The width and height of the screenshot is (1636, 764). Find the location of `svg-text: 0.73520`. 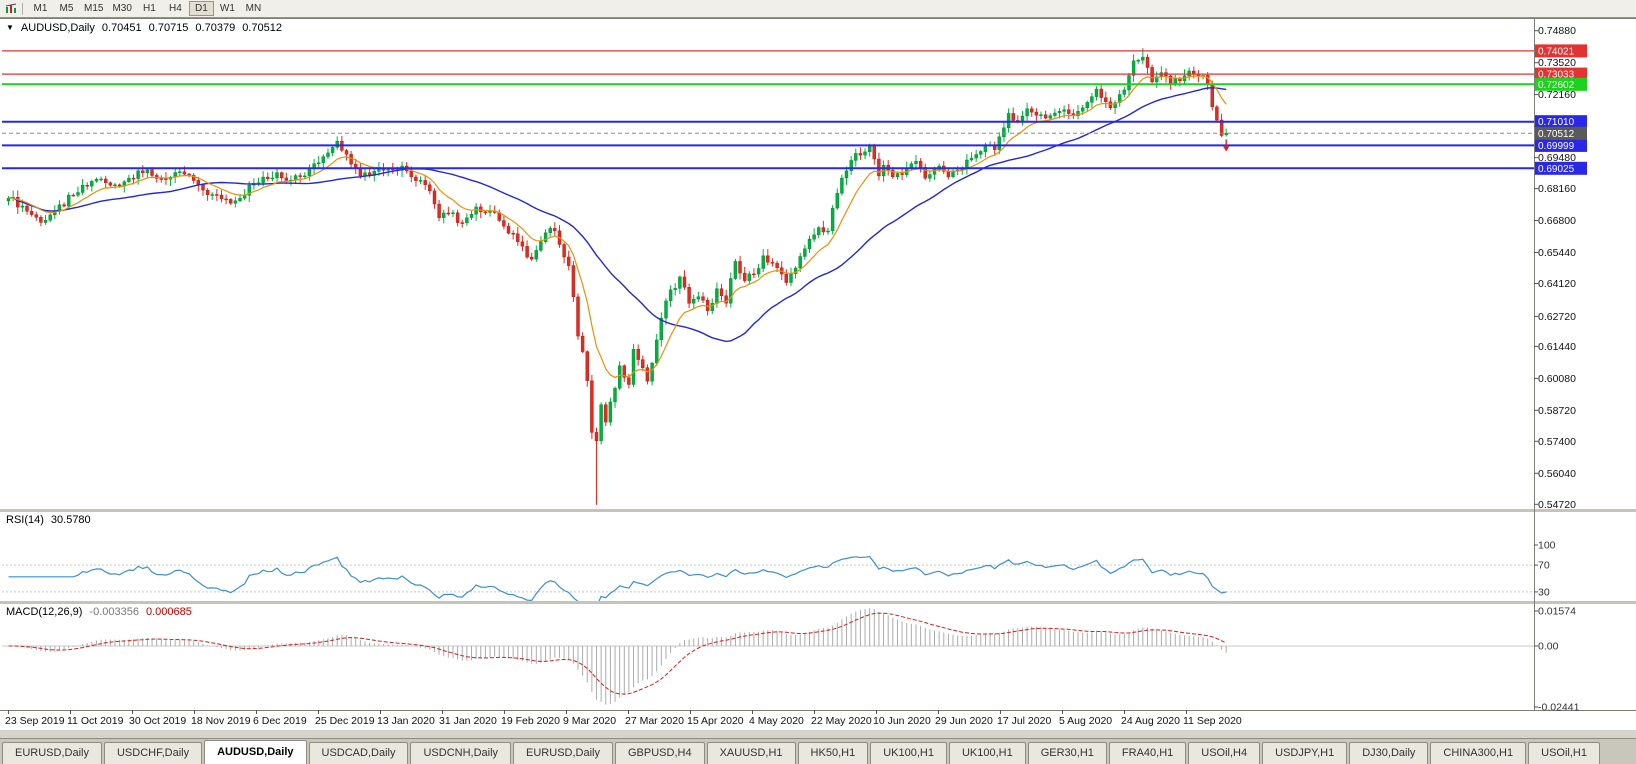

svg-text: 0.73520 is located at coordinates (1557, 63).